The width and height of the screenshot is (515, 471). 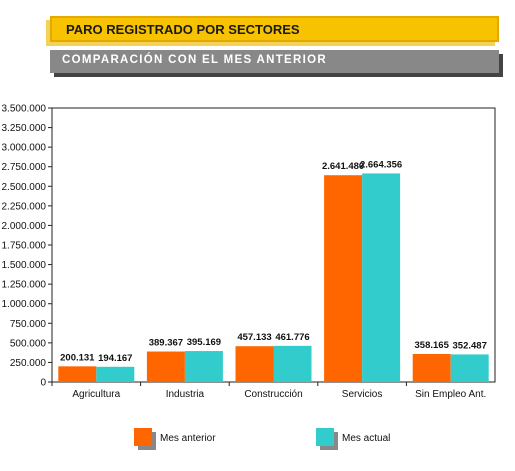 I want to click on y-tick-label: 1.500.000, so click(x=24, y=265).